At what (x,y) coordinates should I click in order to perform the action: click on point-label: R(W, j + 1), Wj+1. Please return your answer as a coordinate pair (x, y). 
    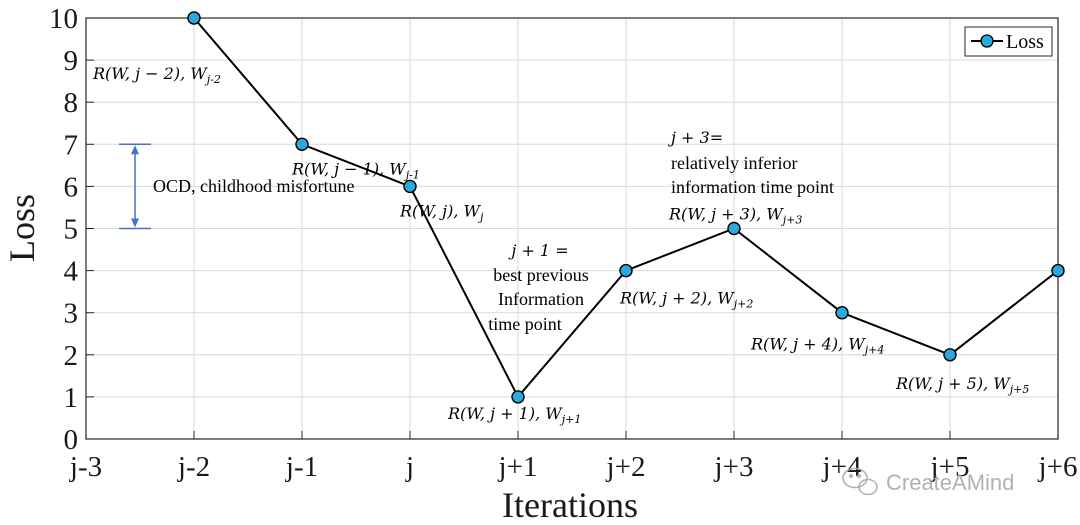
    Looking at the image, I should click on (514, 415).